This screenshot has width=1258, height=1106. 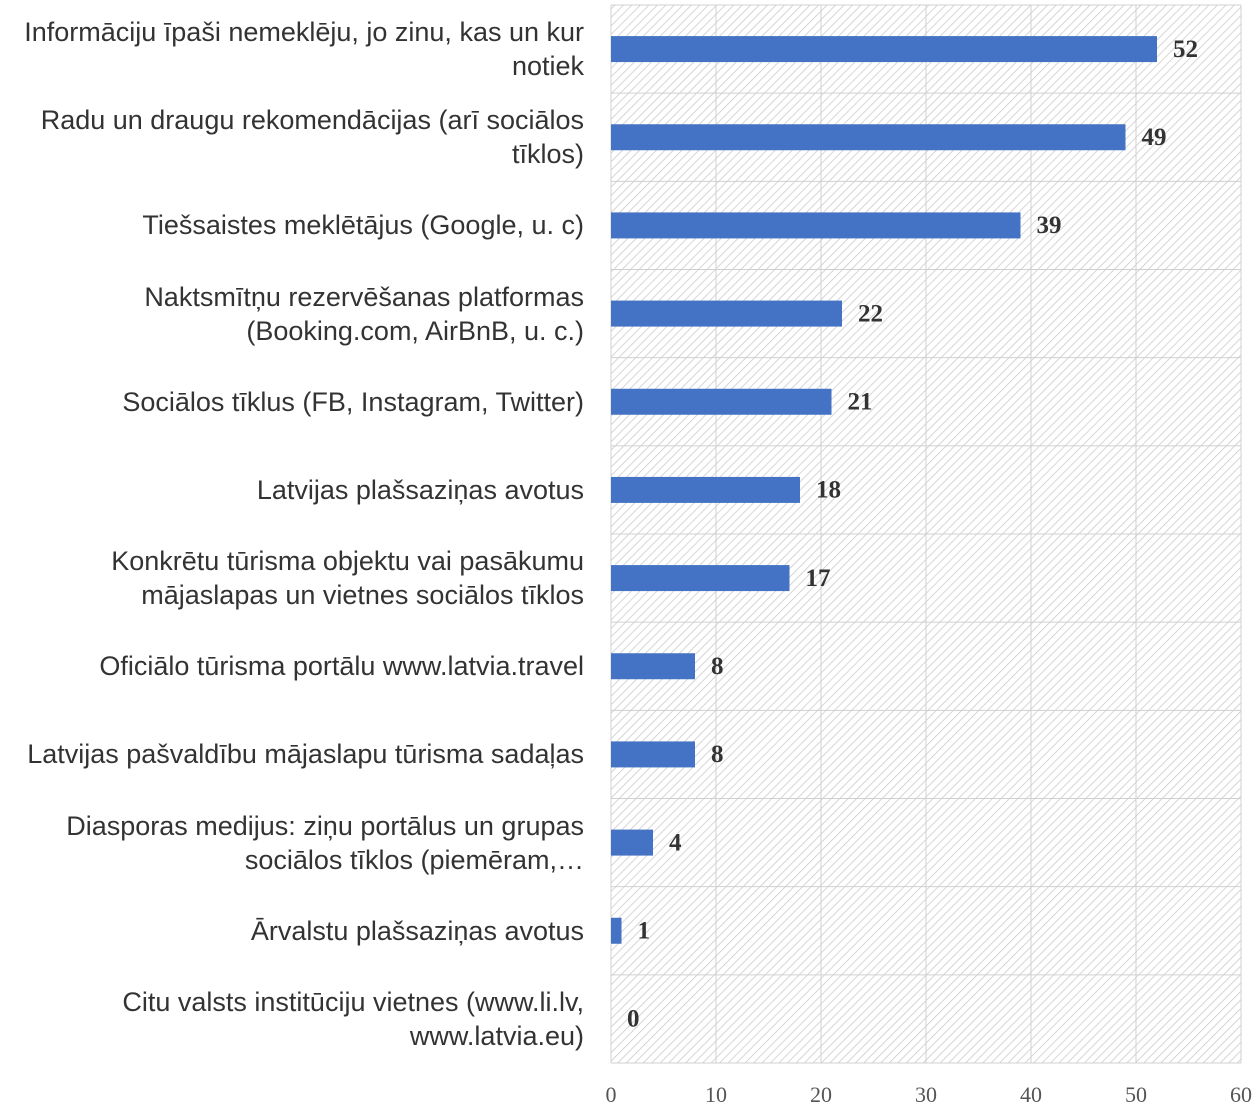 What do you see at coordinates (363, 225) in the screenshot?
I see `y-tick-label: Tiešsaistes meklētājus (Google, u. c)` at bounding box center [363, 225].